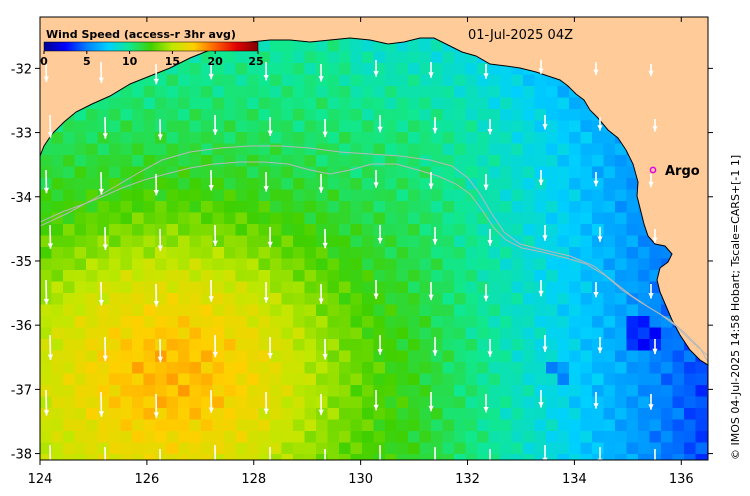 This screenshot has height=496, width=750. I want to click on x-tick-label: 124, so click(40, 479).